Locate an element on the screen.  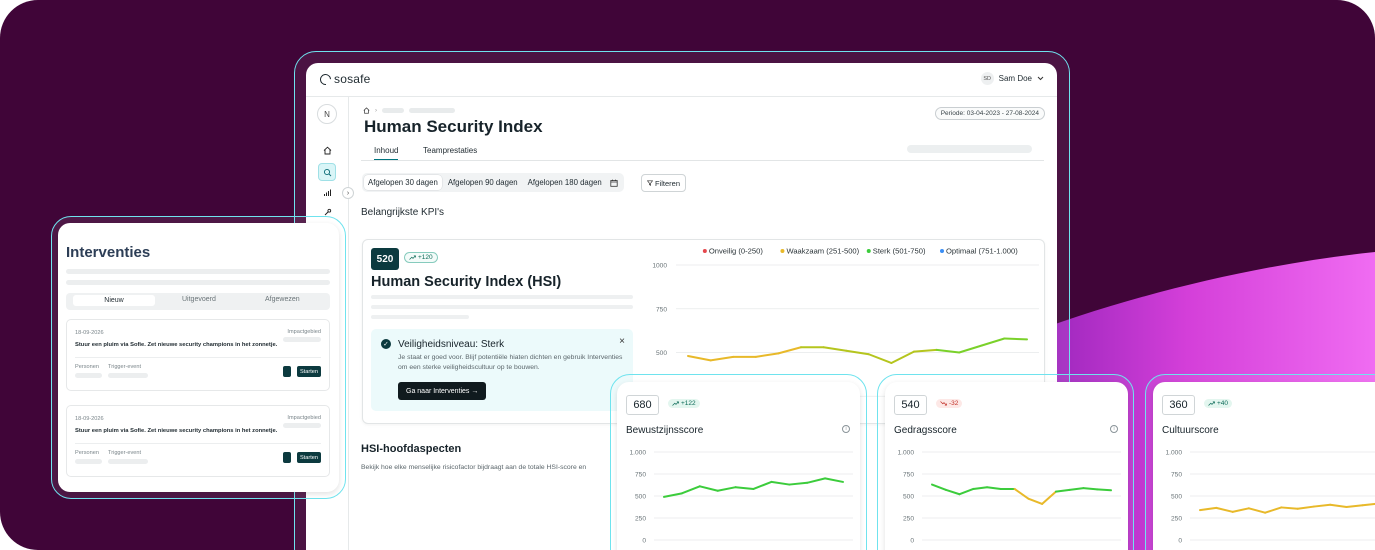
breadcrumb-placeholder is located at coordinates (393, 110).